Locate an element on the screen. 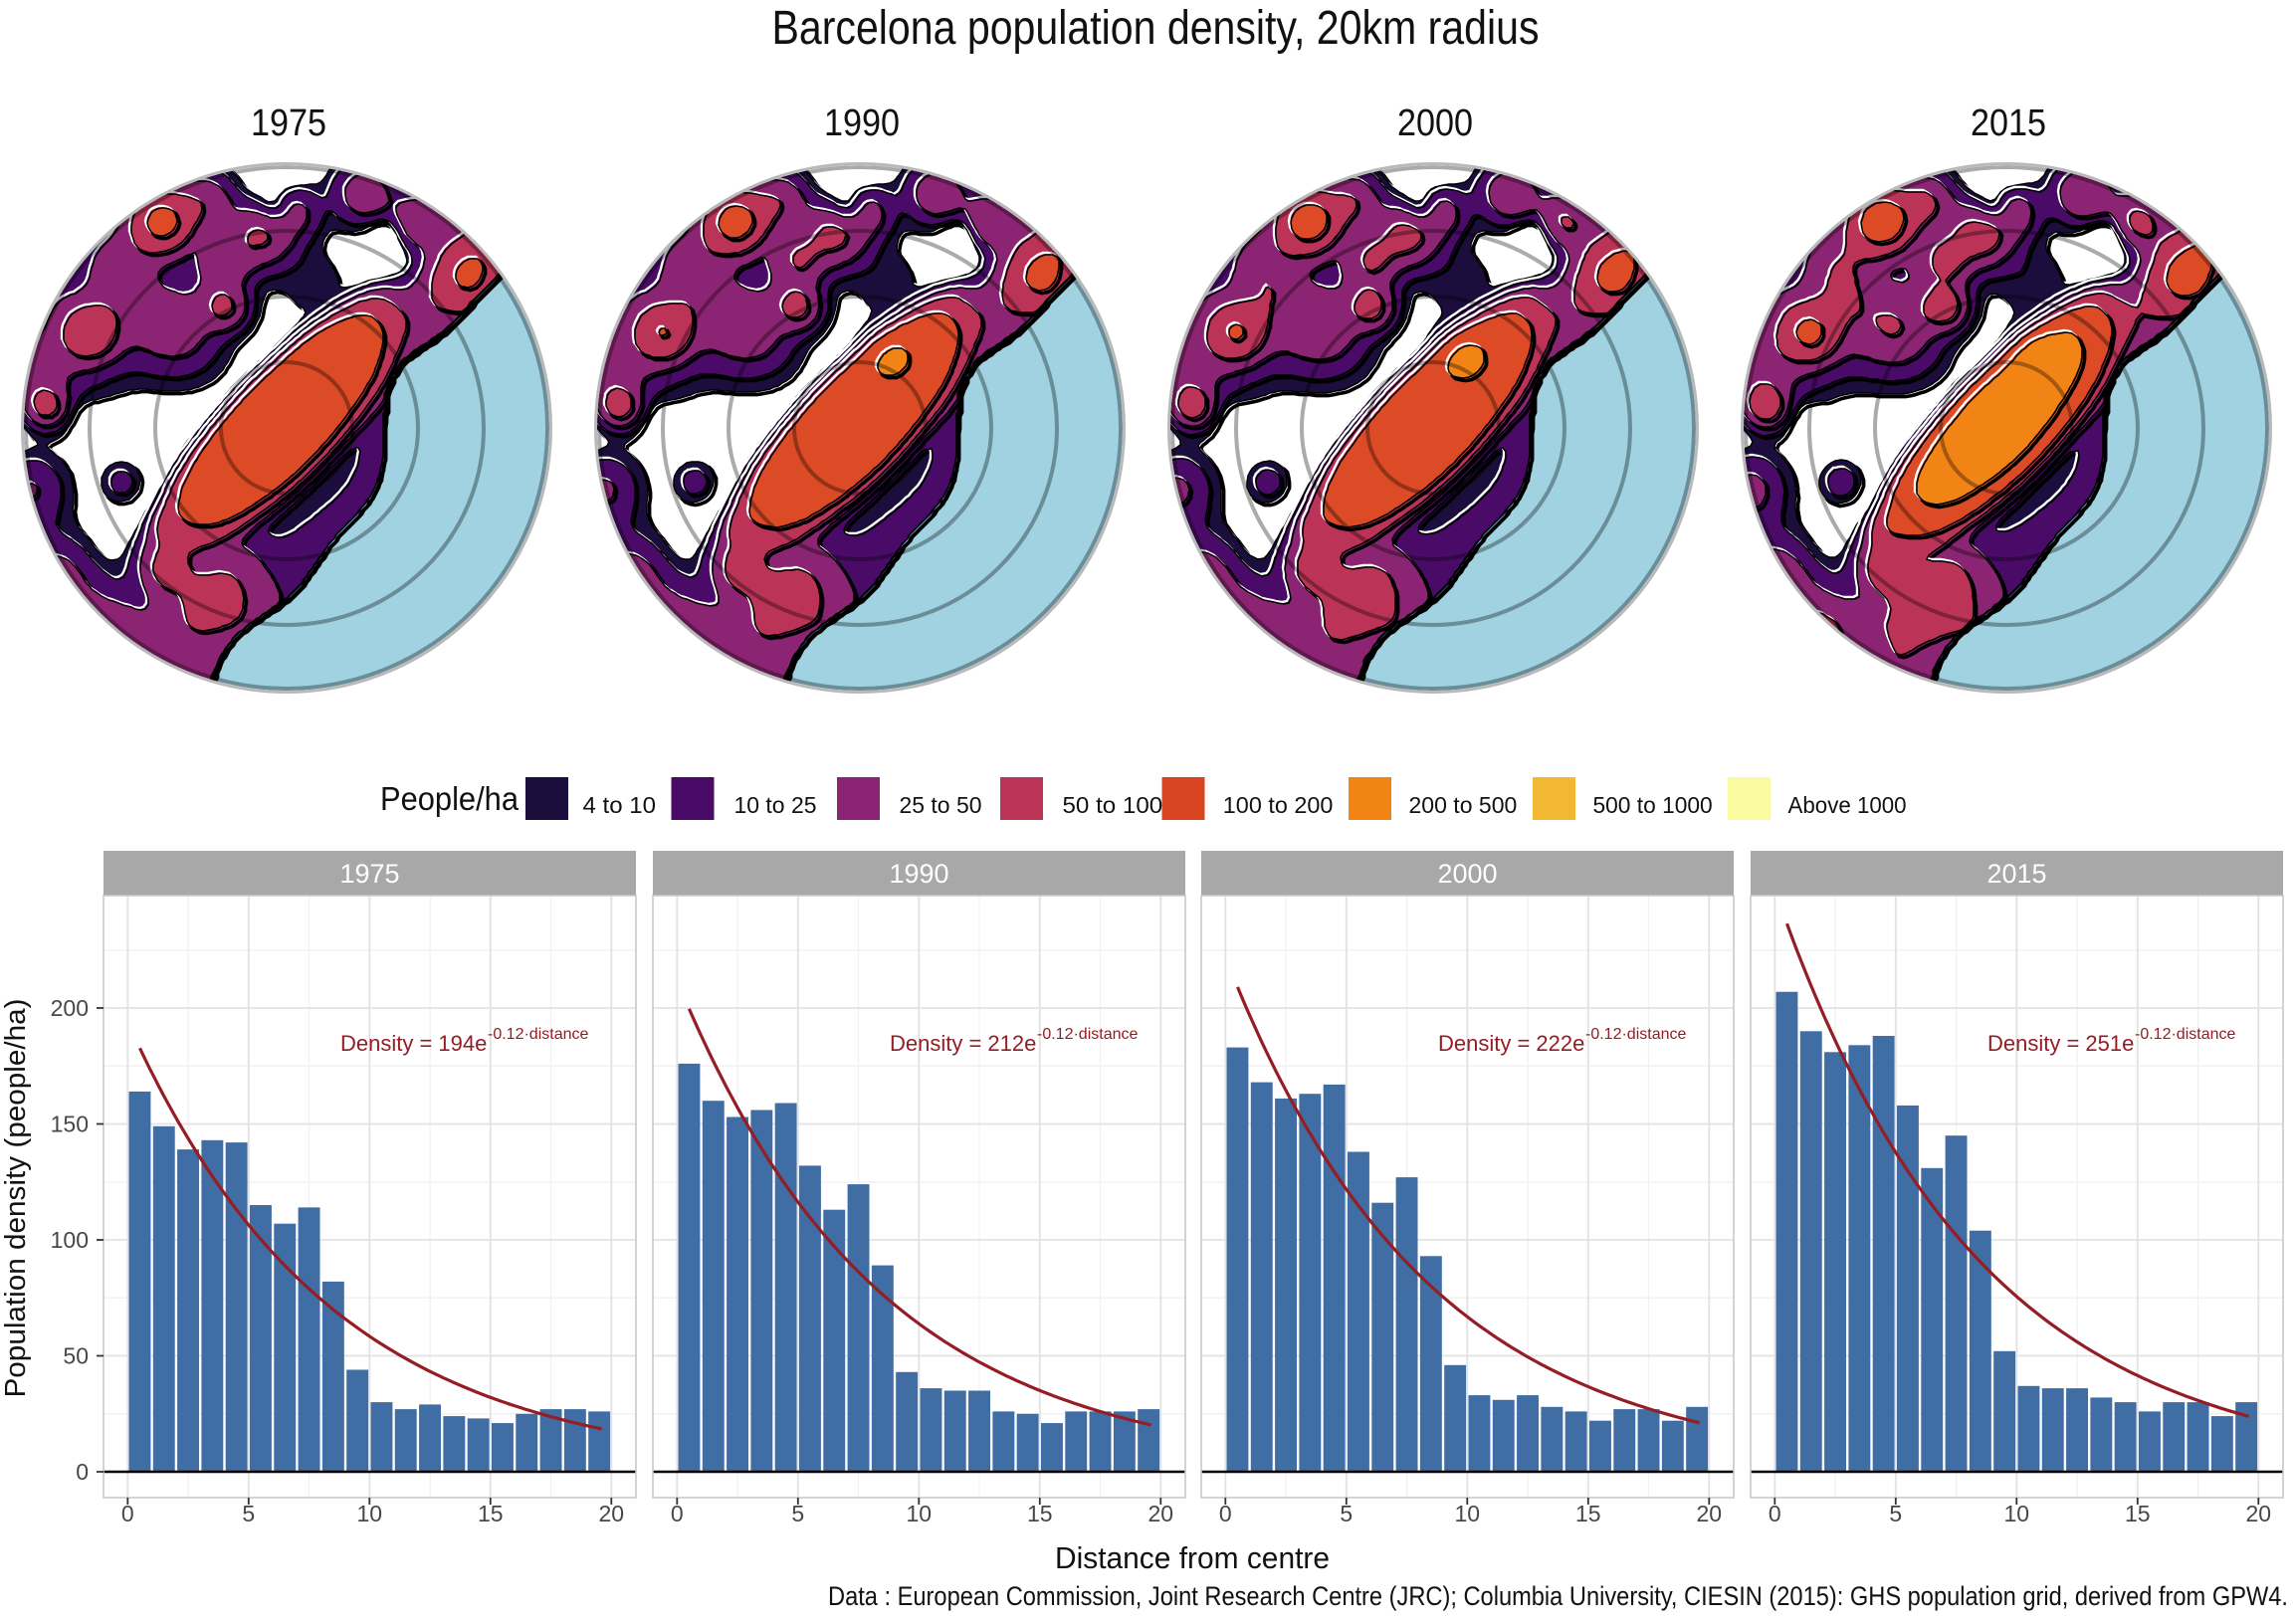  svg-text: 50 to 100 is located at coordinates (1113, 805).